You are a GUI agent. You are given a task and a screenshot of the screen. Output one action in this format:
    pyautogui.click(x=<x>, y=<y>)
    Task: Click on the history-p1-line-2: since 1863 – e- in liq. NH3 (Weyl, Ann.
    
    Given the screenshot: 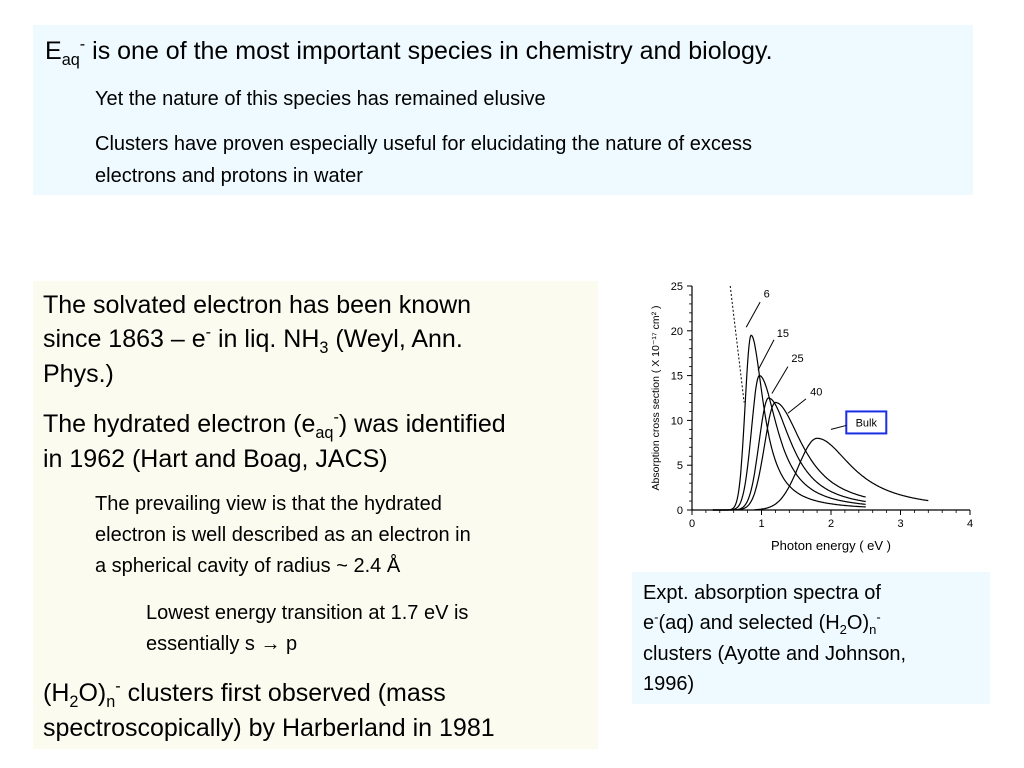 What is the action you would take?
    pyautogui.click(x=253, y=340)
    